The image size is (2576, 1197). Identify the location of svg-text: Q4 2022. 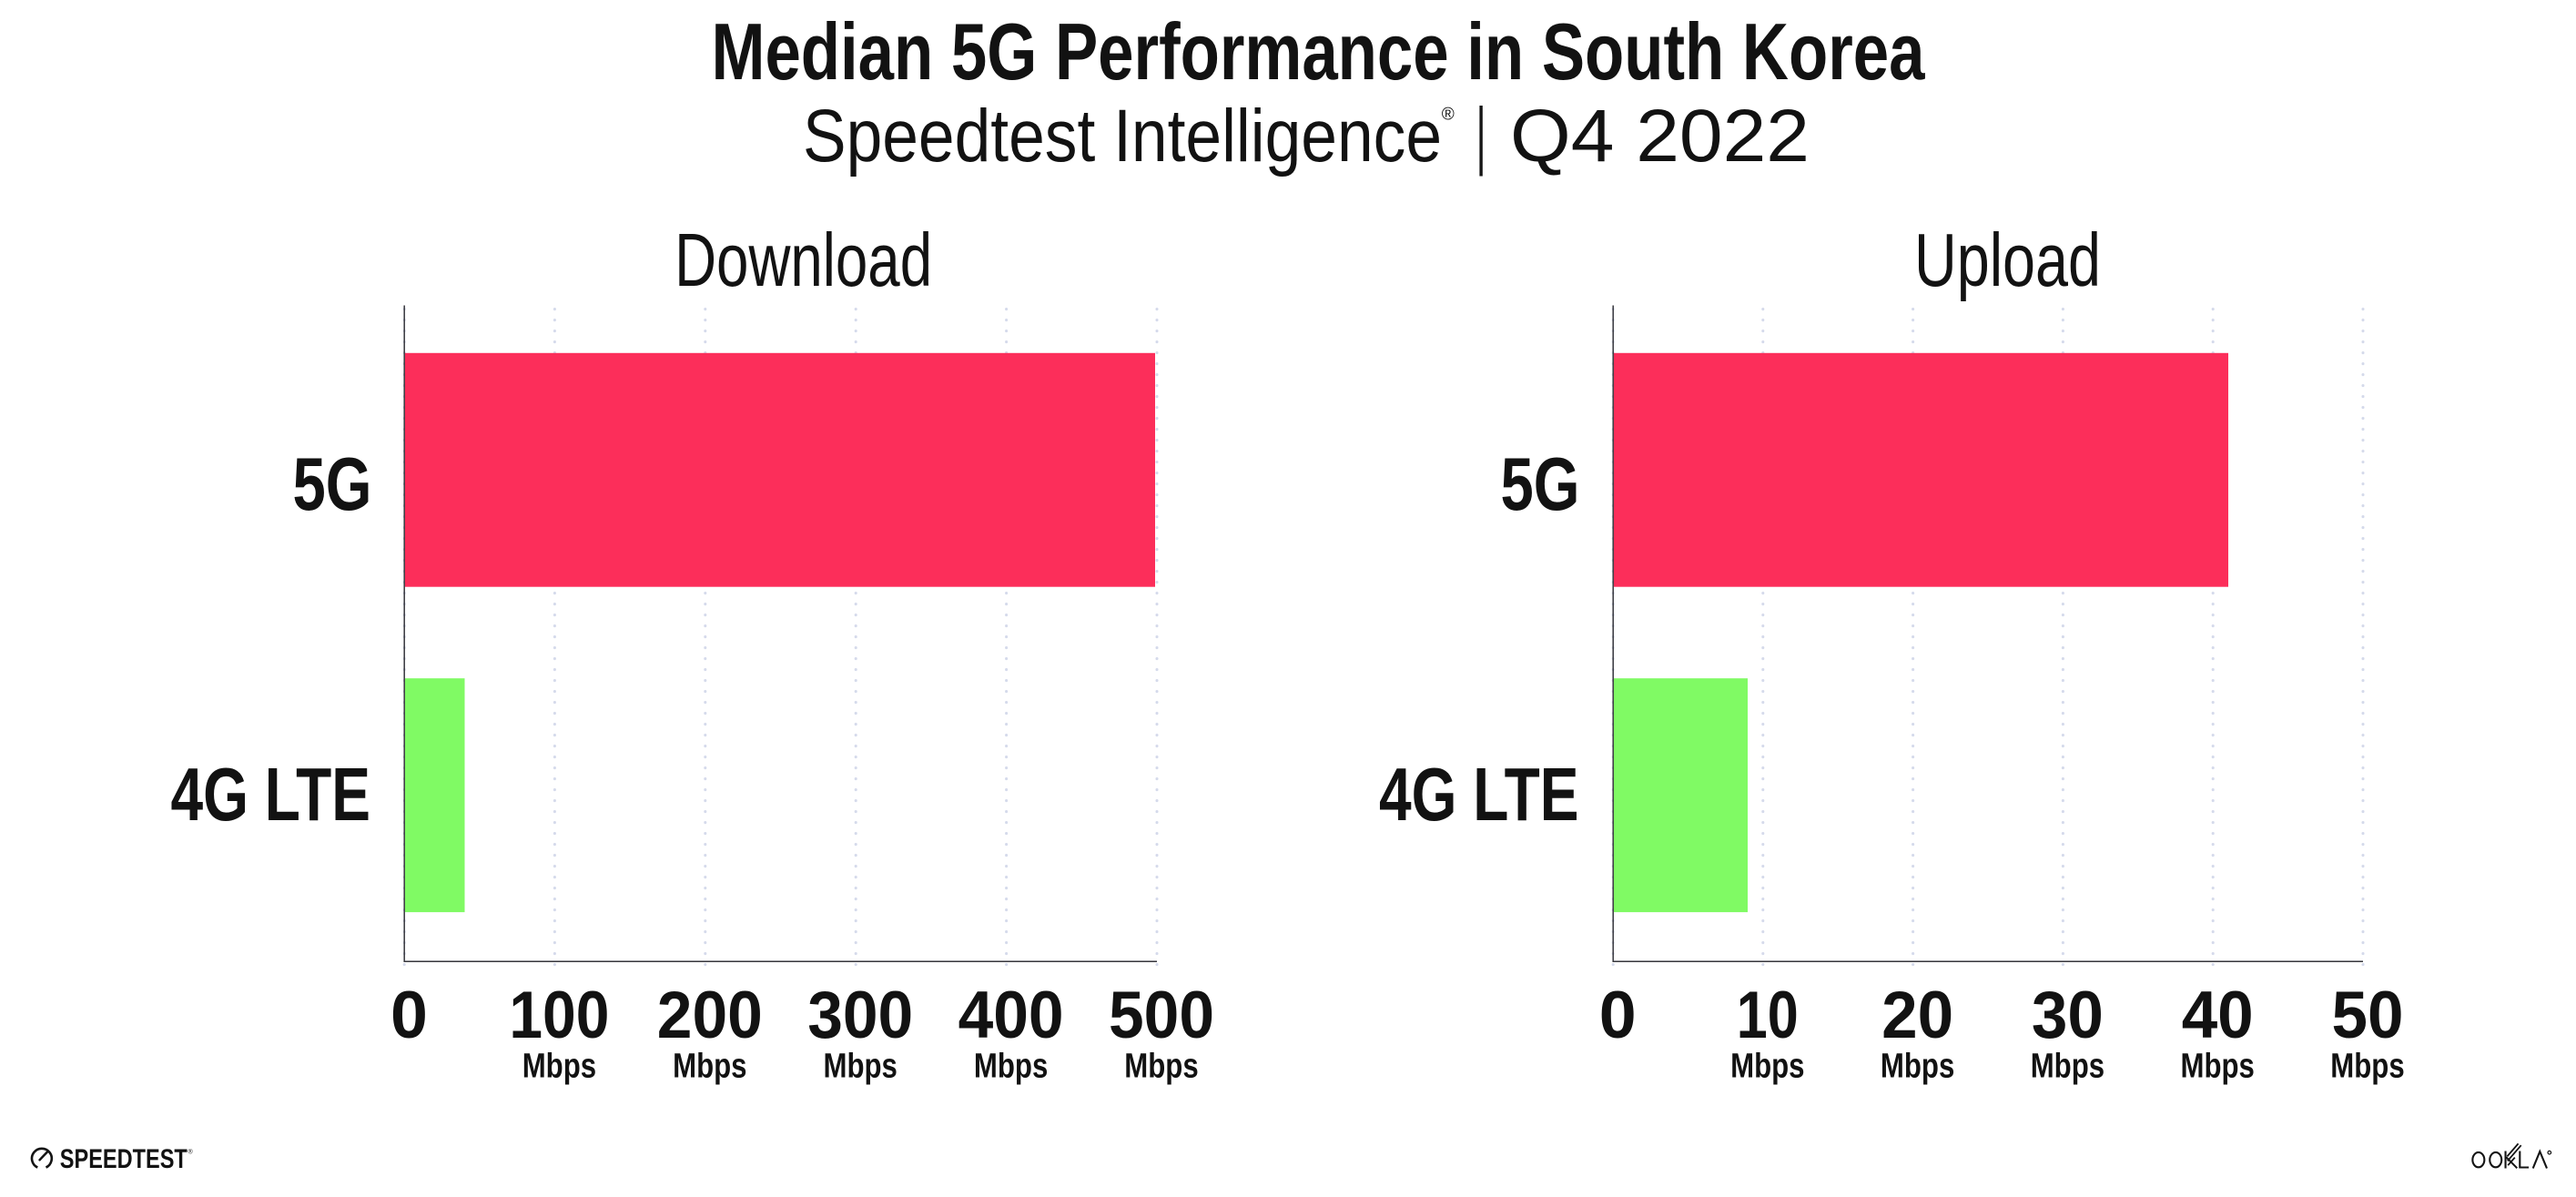
(1660, 136).